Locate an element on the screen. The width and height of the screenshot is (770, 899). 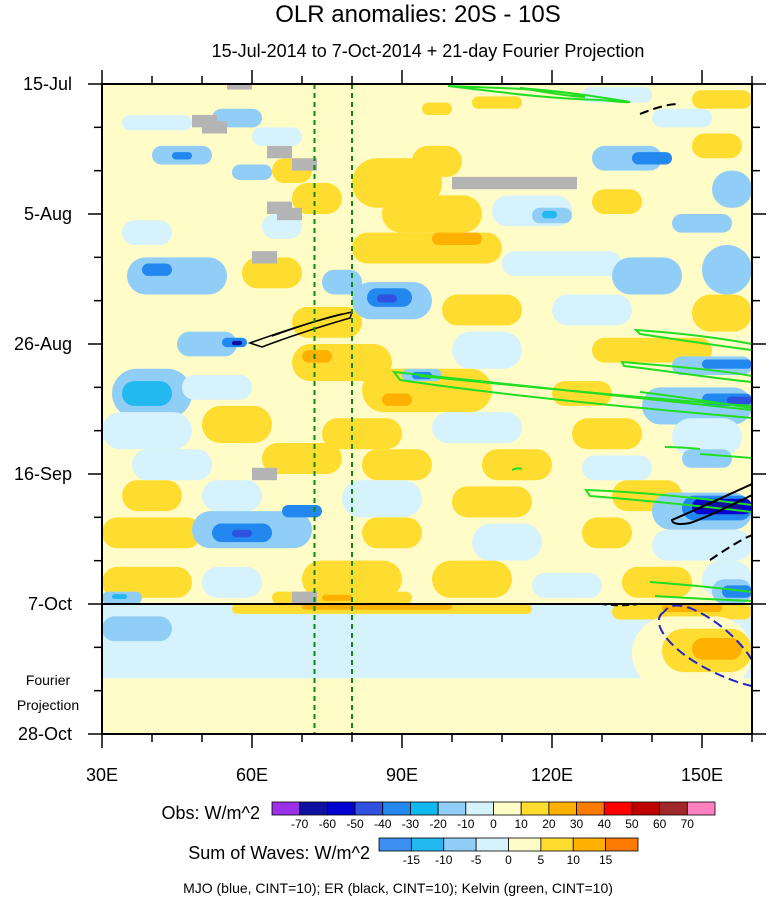
x-tick-label: 150E is located at coordinates (702, 775).